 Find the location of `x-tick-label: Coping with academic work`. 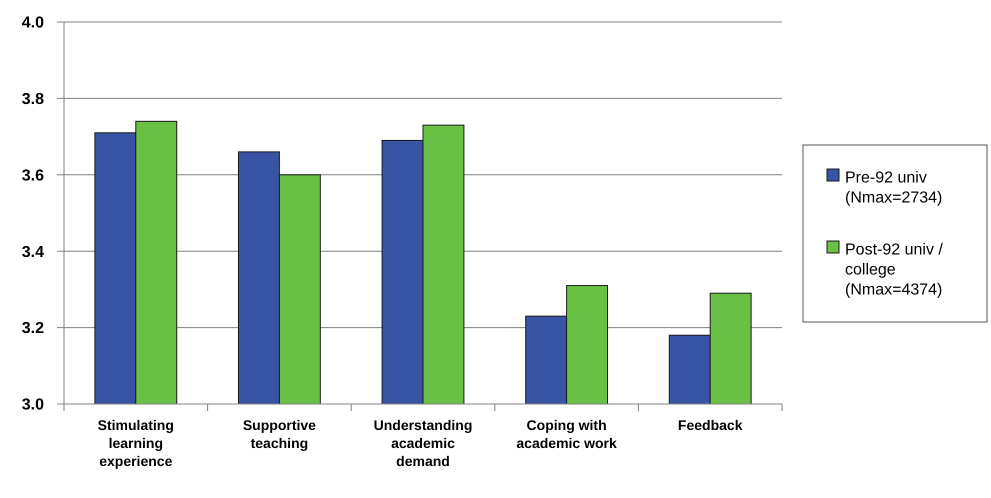

x-tick-label: Coping with academic work is located at coordinates (567, 434).